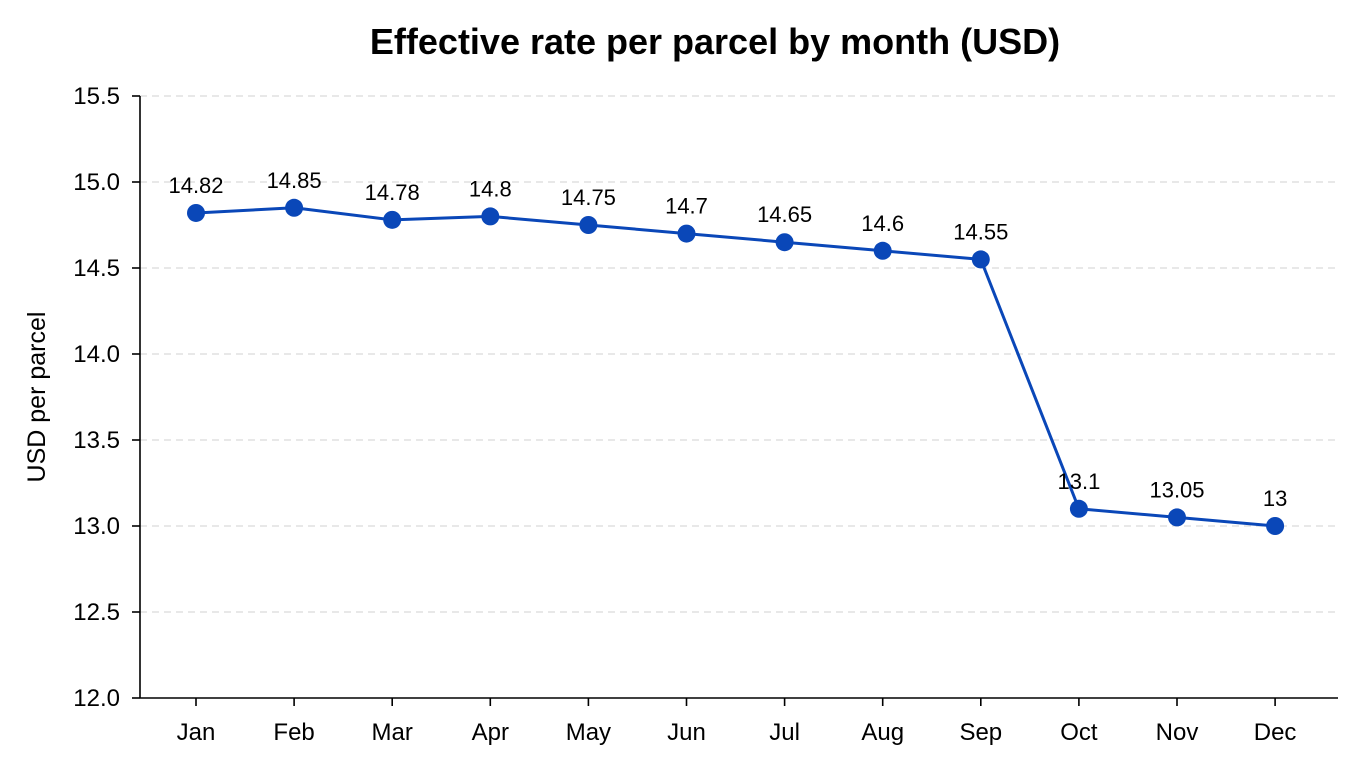 This screenshot has height=768, width=1360. Describe the element at coordinates (294, 180) in the screenshot. I see `data-label: 14.85` at that location.